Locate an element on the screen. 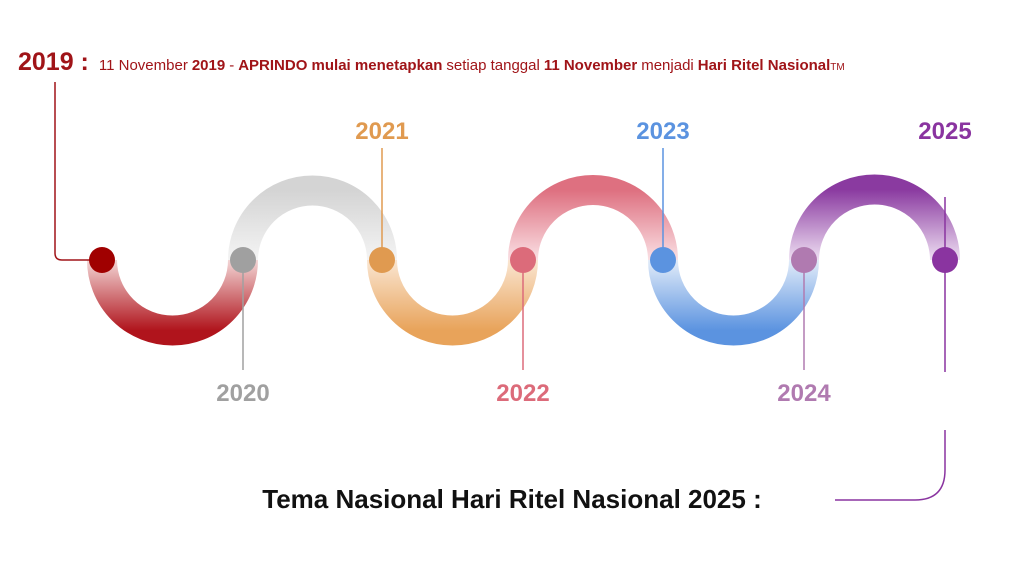 This screenshot has height=576, width=1024. header-segment: TM is located at coordinates (837, 67).